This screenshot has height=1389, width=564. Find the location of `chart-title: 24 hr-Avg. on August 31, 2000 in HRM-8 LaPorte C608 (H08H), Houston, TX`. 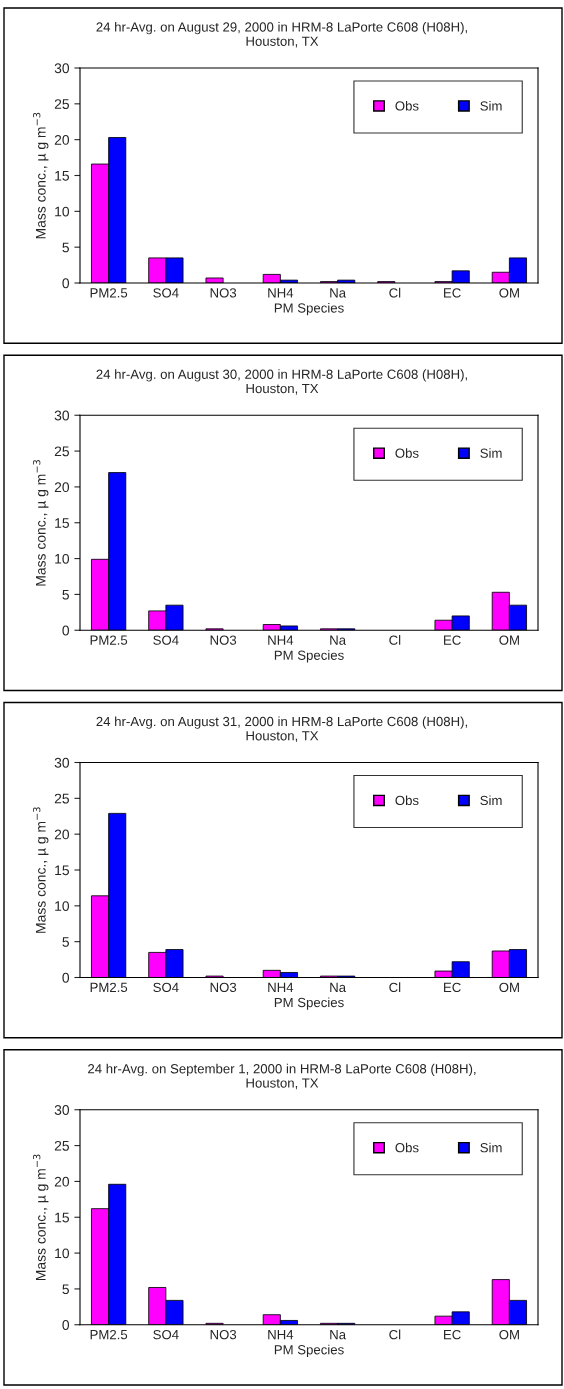

chart-title: 24 hr-Avg. on August 31, 2000 in HRM-8 LaPorte C608 (H08H), Houston, TX is located at coordinates (281, 729).